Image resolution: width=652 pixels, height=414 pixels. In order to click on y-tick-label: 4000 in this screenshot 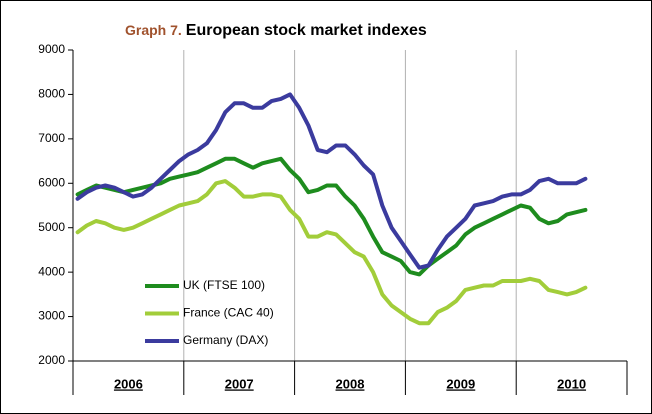, I will do `click(51, 271)`.